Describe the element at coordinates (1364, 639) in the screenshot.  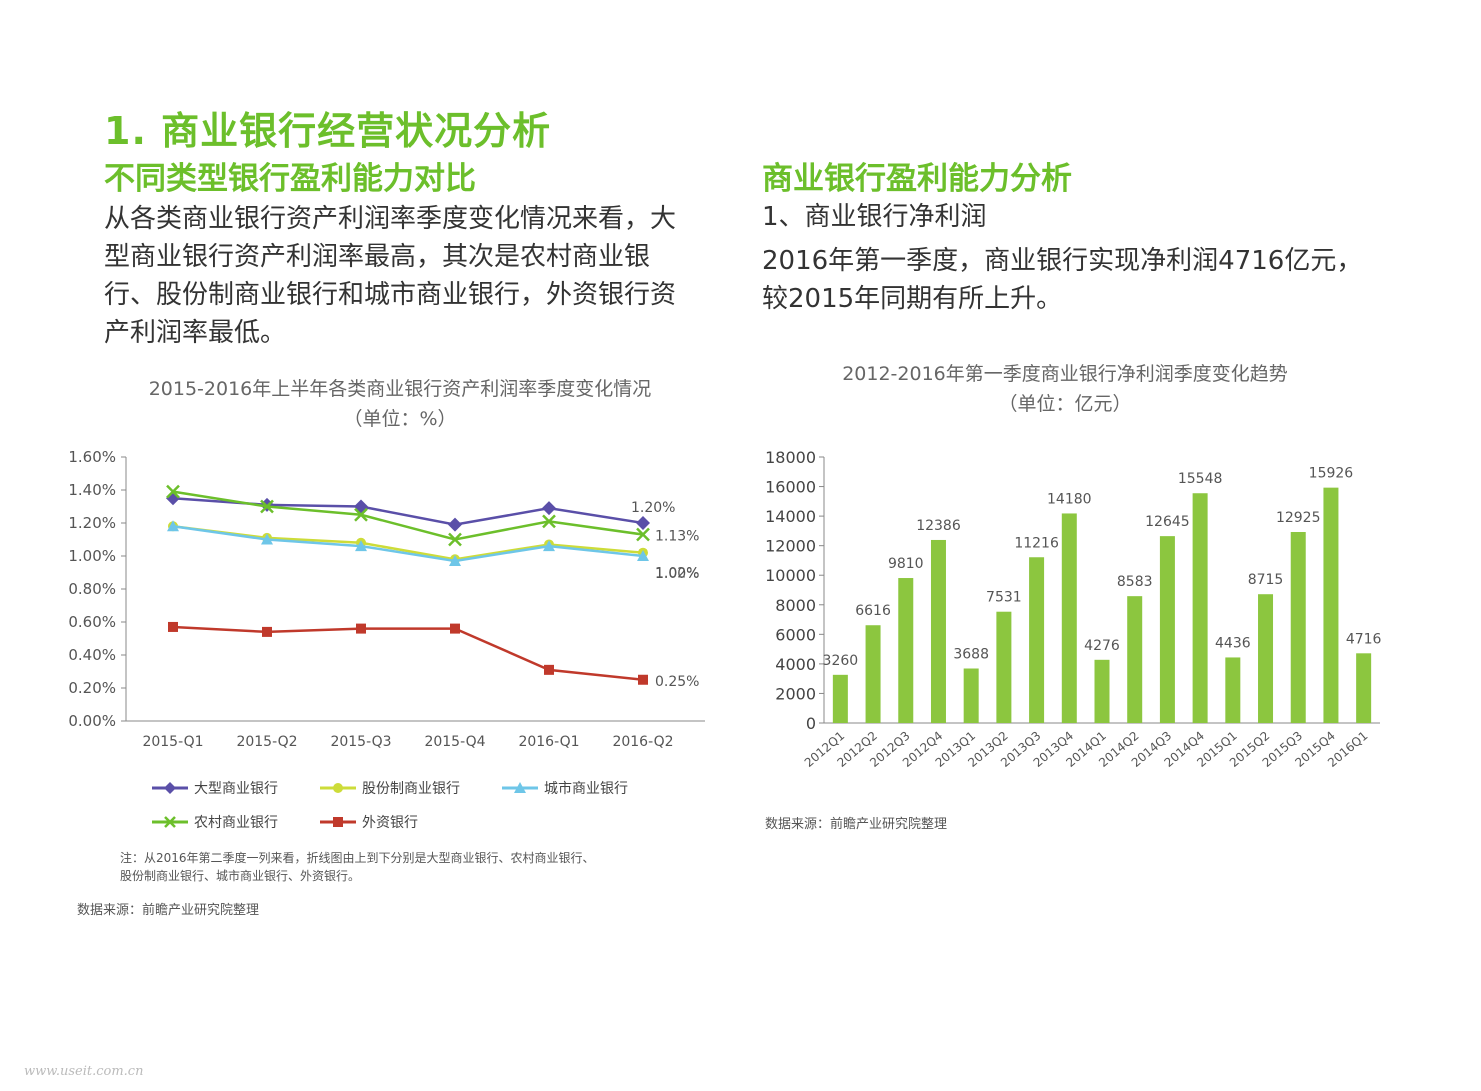
I see `data-label: 4716` at that location.